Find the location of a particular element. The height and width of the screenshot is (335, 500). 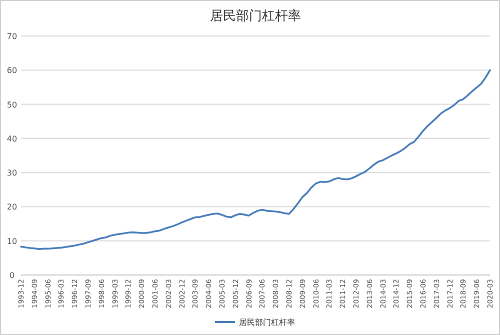

legend-label: 居民部门杠杆率 is located at coordinates (267, 322).